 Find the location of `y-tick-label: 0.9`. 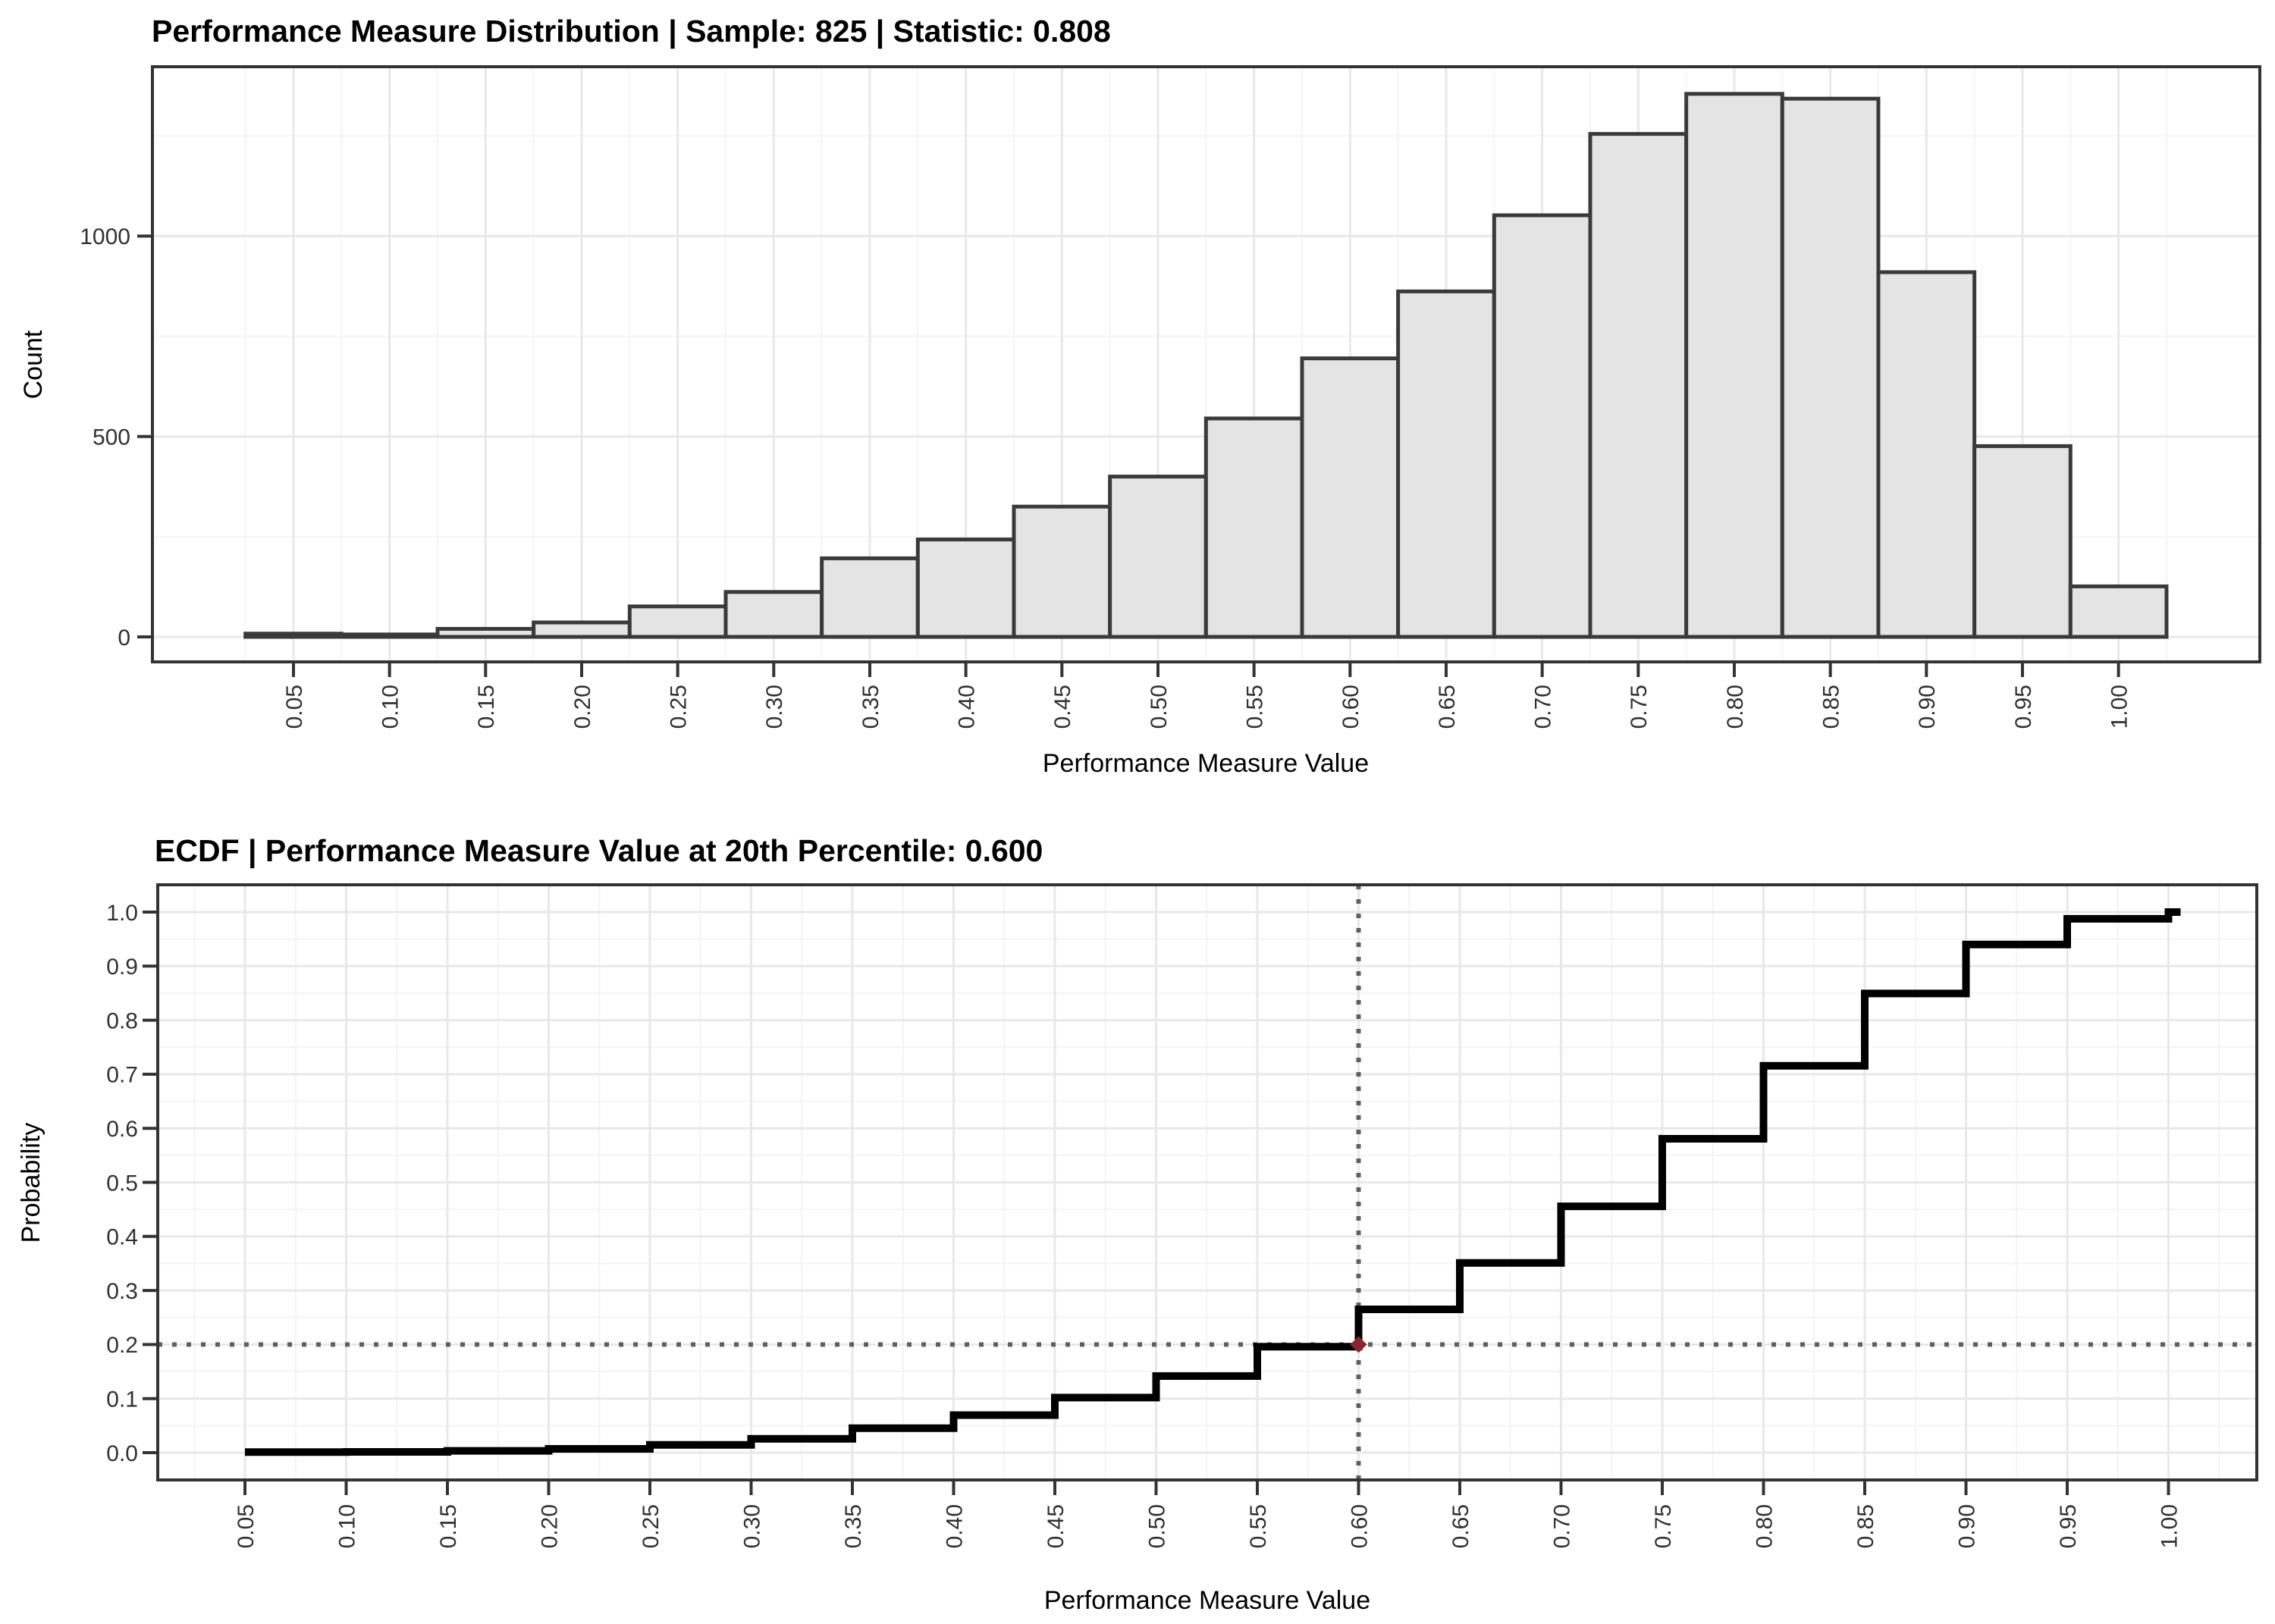

y-tick-label: 0.9 is located at coordinates (122, 967).